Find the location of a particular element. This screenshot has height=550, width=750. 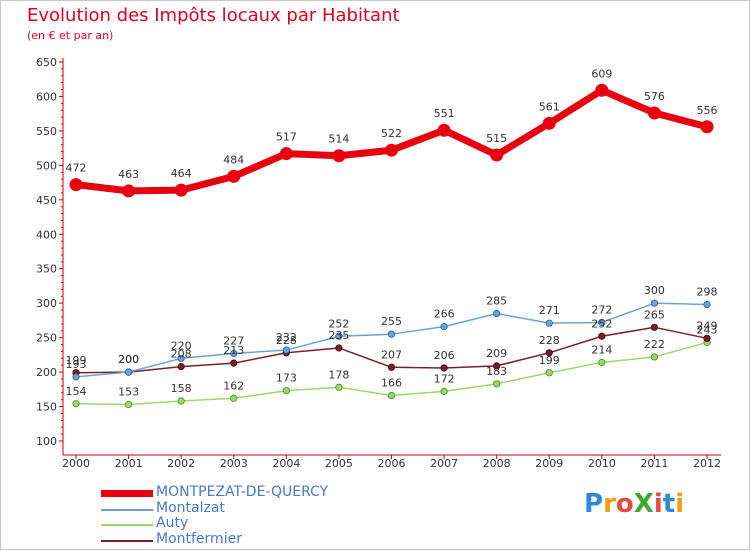

data-label: 214 is located at coordinates (601, 349).